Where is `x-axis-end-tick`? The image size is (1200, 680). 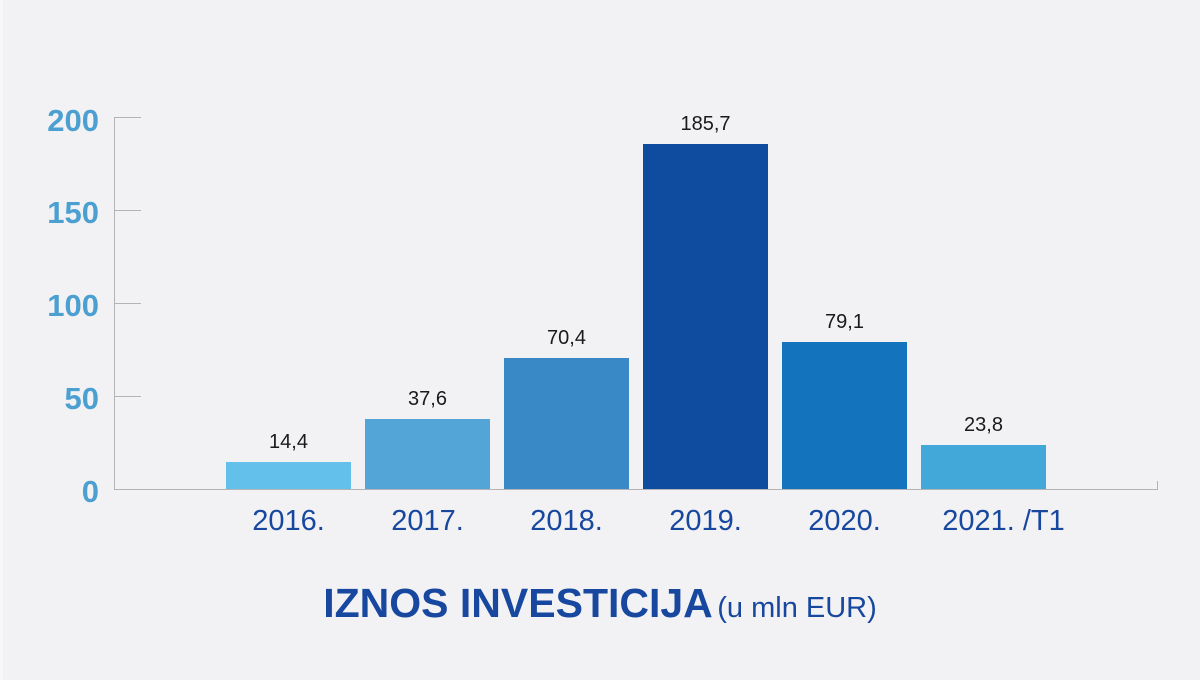
x-axis-end-tick is located at coordinates (1157, 485).